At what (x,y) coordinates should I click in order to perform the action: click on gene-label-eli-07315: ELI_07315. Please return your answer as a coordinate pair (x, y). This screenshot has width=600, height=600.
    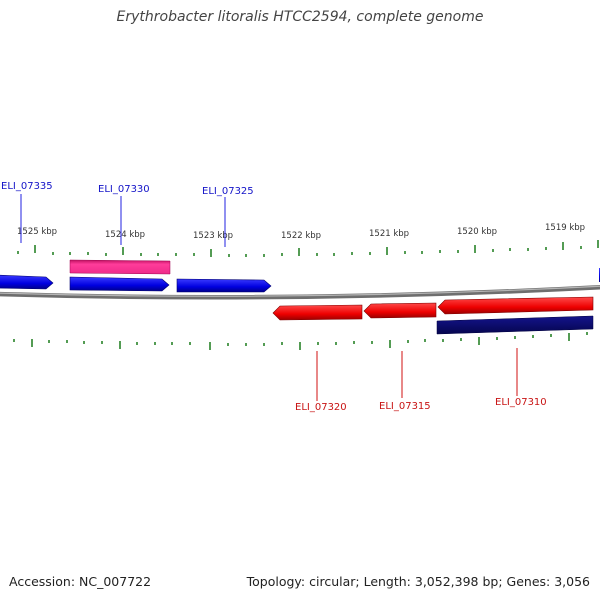
    Looking at the image, I should click on (405, 406).